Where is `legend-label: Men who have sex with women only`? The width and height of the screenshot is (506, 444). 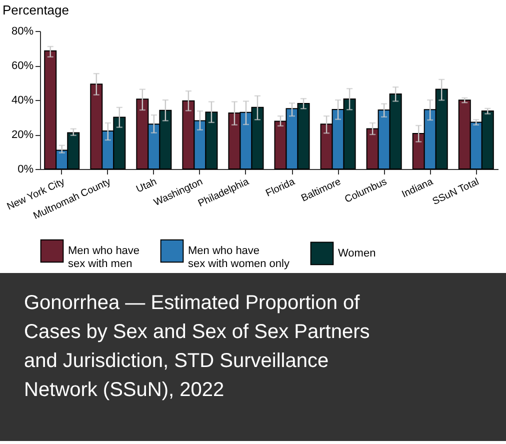 legend-label: Men who have sex with women only is located at coordinates (239, 257).